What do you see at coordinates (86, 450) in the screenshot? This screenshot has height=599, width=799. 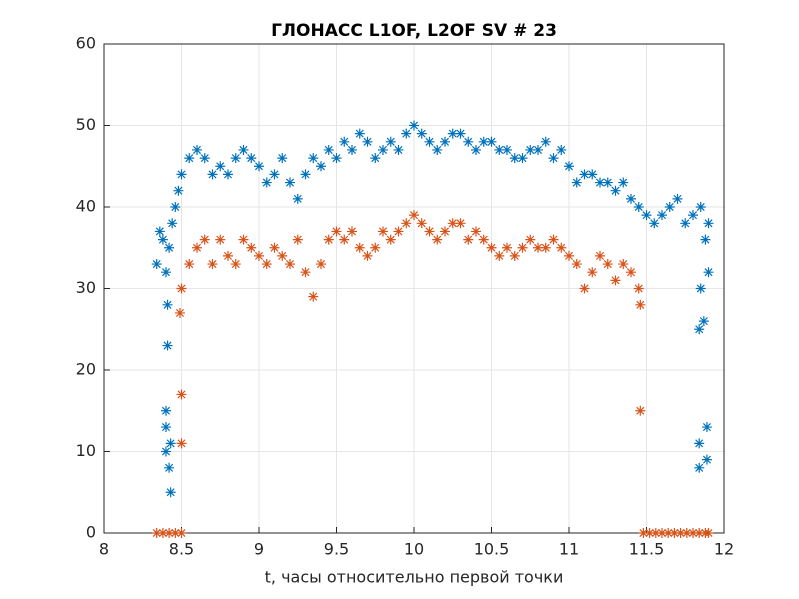 I see `y-tick-label: 10` at bounding box center [86, 450].